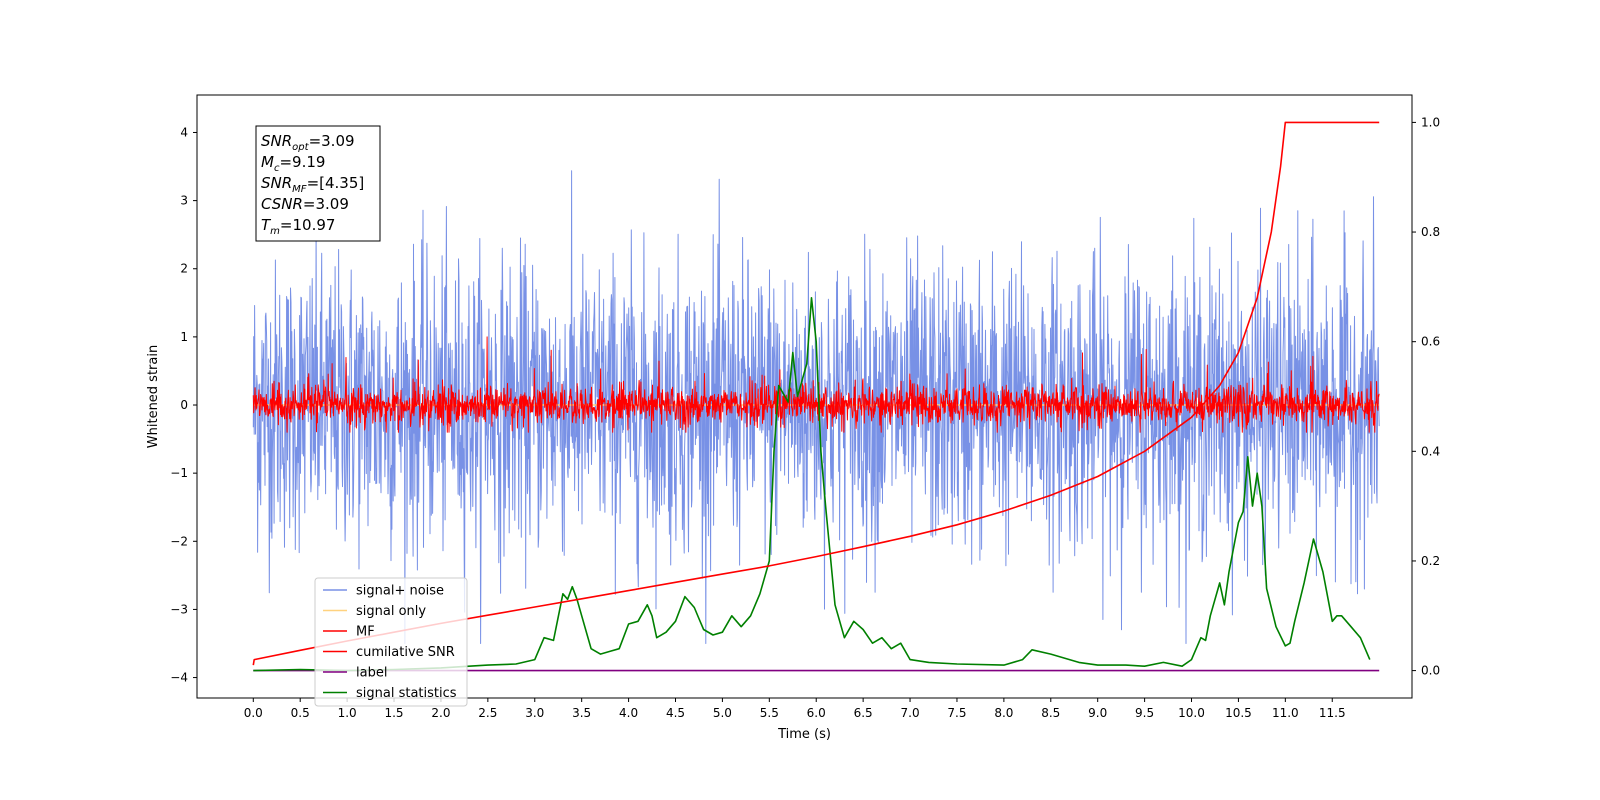 This screenshot has height=800, width=1600. I want to click on annotation-line-4: CSNR=3.09, so click(305, 204).